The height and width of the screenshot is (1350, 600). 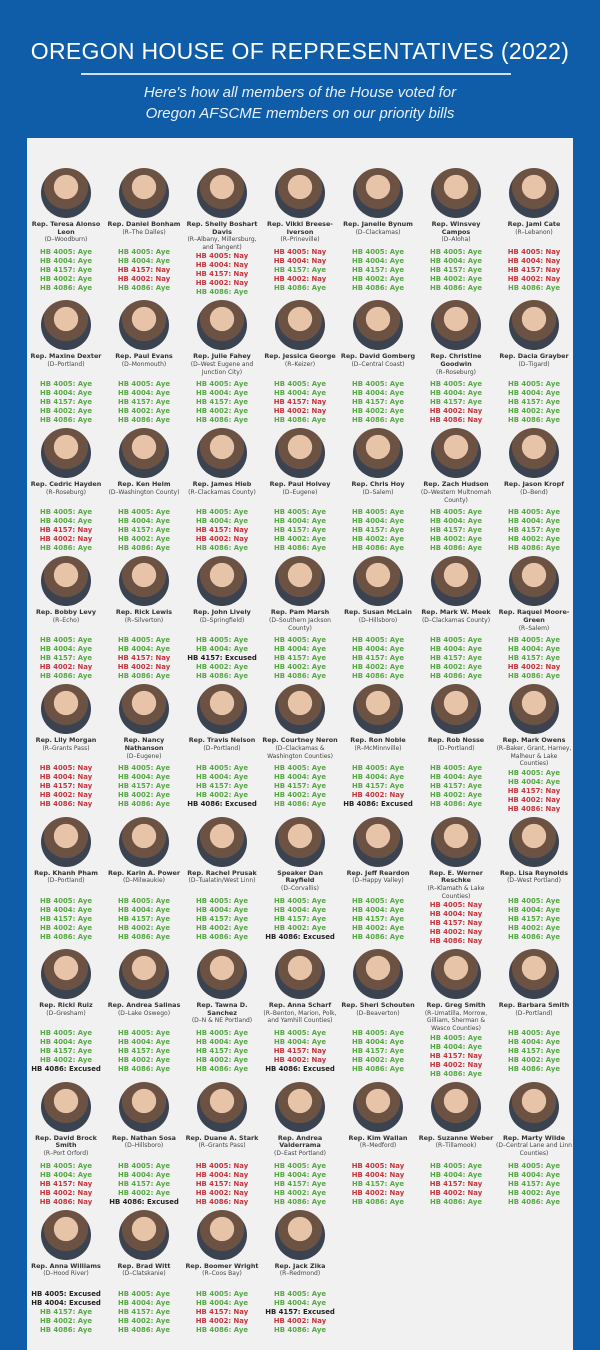 What do you see at coordinates (456, 876) in the screenshot?
I see `member-name: Rep. E. Werner Reschke` at bounding box center [456, 876].